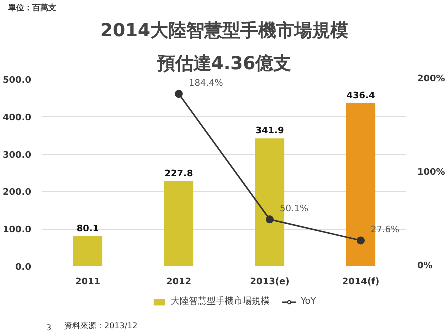 The image size is (448, 336). I want to click on y2-tick-label: 100%, so click(432, 173).